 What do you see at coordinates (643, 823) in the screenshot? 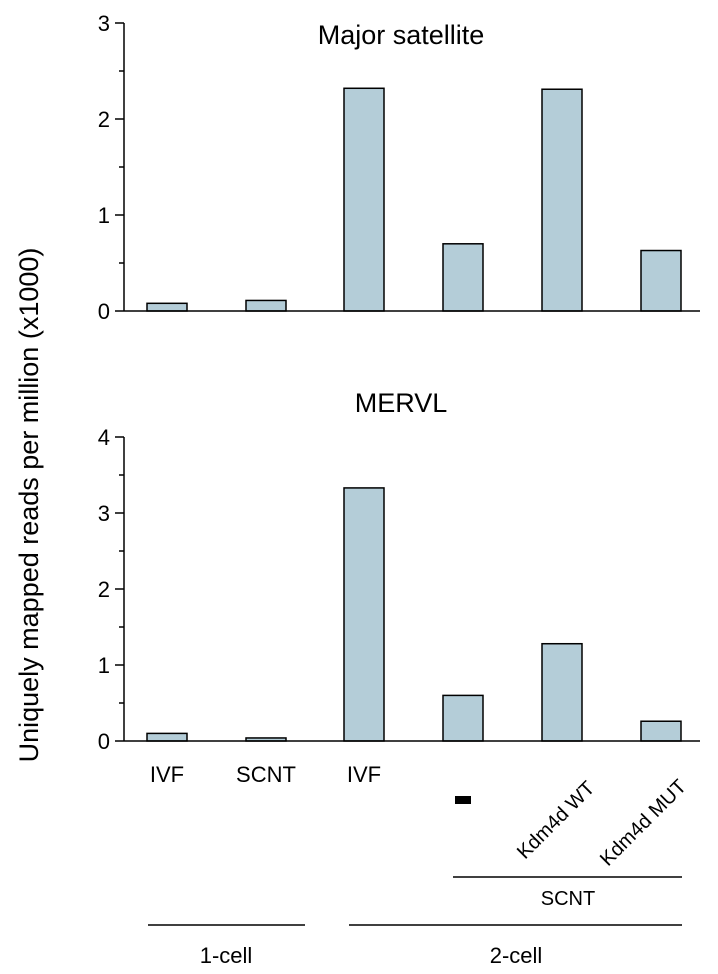
I see `category-label-kdm4d-mut: Kdm4d MUT` at bounding box center [643, 823].